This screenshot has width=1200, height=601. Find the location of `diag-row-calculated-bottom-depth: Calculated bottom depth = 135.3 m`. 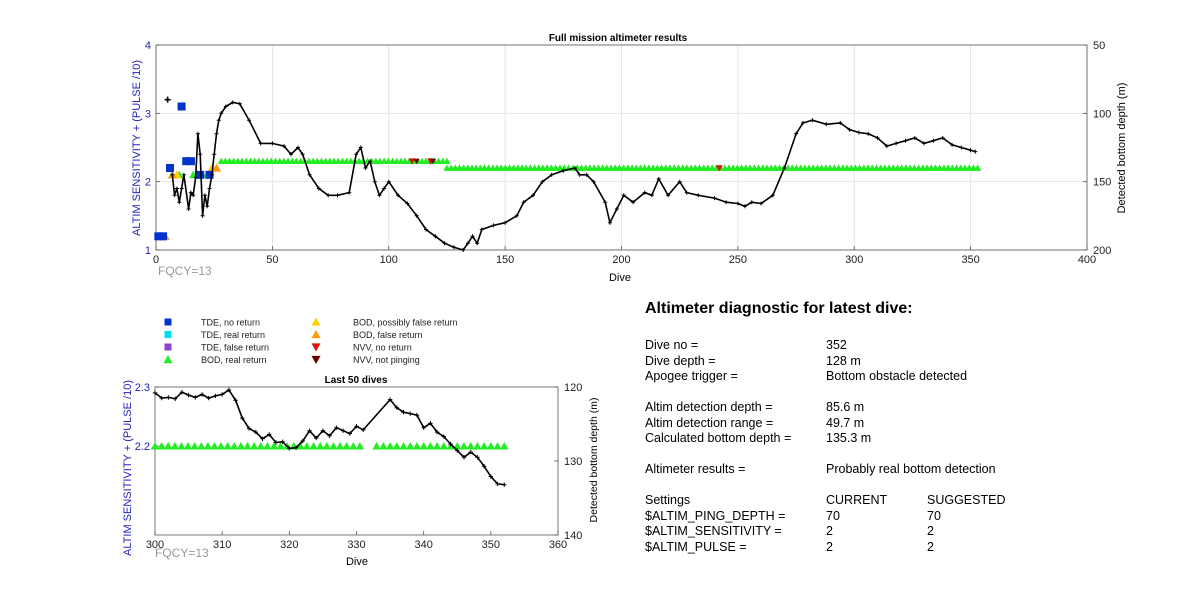

diag-row-calculated-bottom-depth: Calculated bottom depth = 135.3 m is located at coordinates (905, 439).